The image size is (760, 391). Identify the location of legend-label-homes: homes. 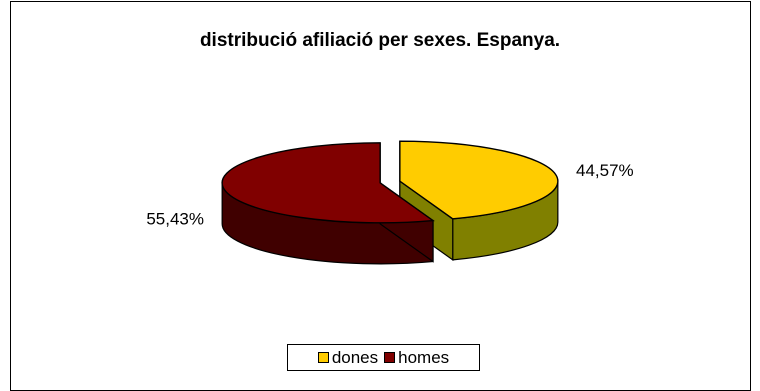
(424, 357).